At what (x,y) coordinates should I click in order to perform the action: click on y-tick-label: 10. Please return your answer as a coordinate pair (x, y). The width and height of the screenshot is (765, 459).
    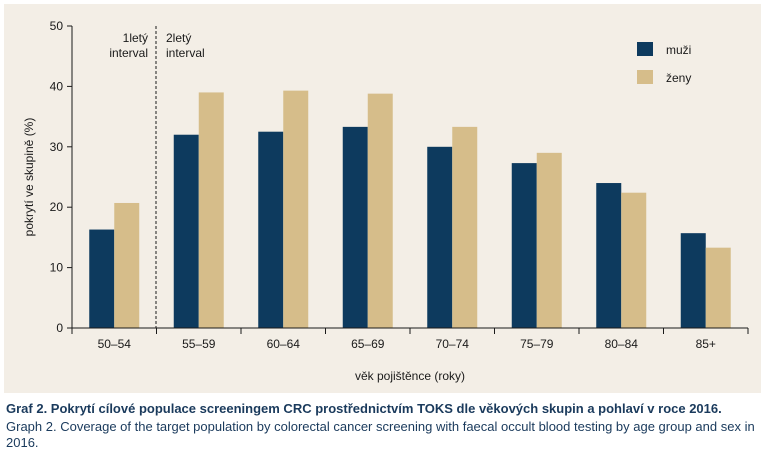
    Looking at the image, I should click on (57, 268).